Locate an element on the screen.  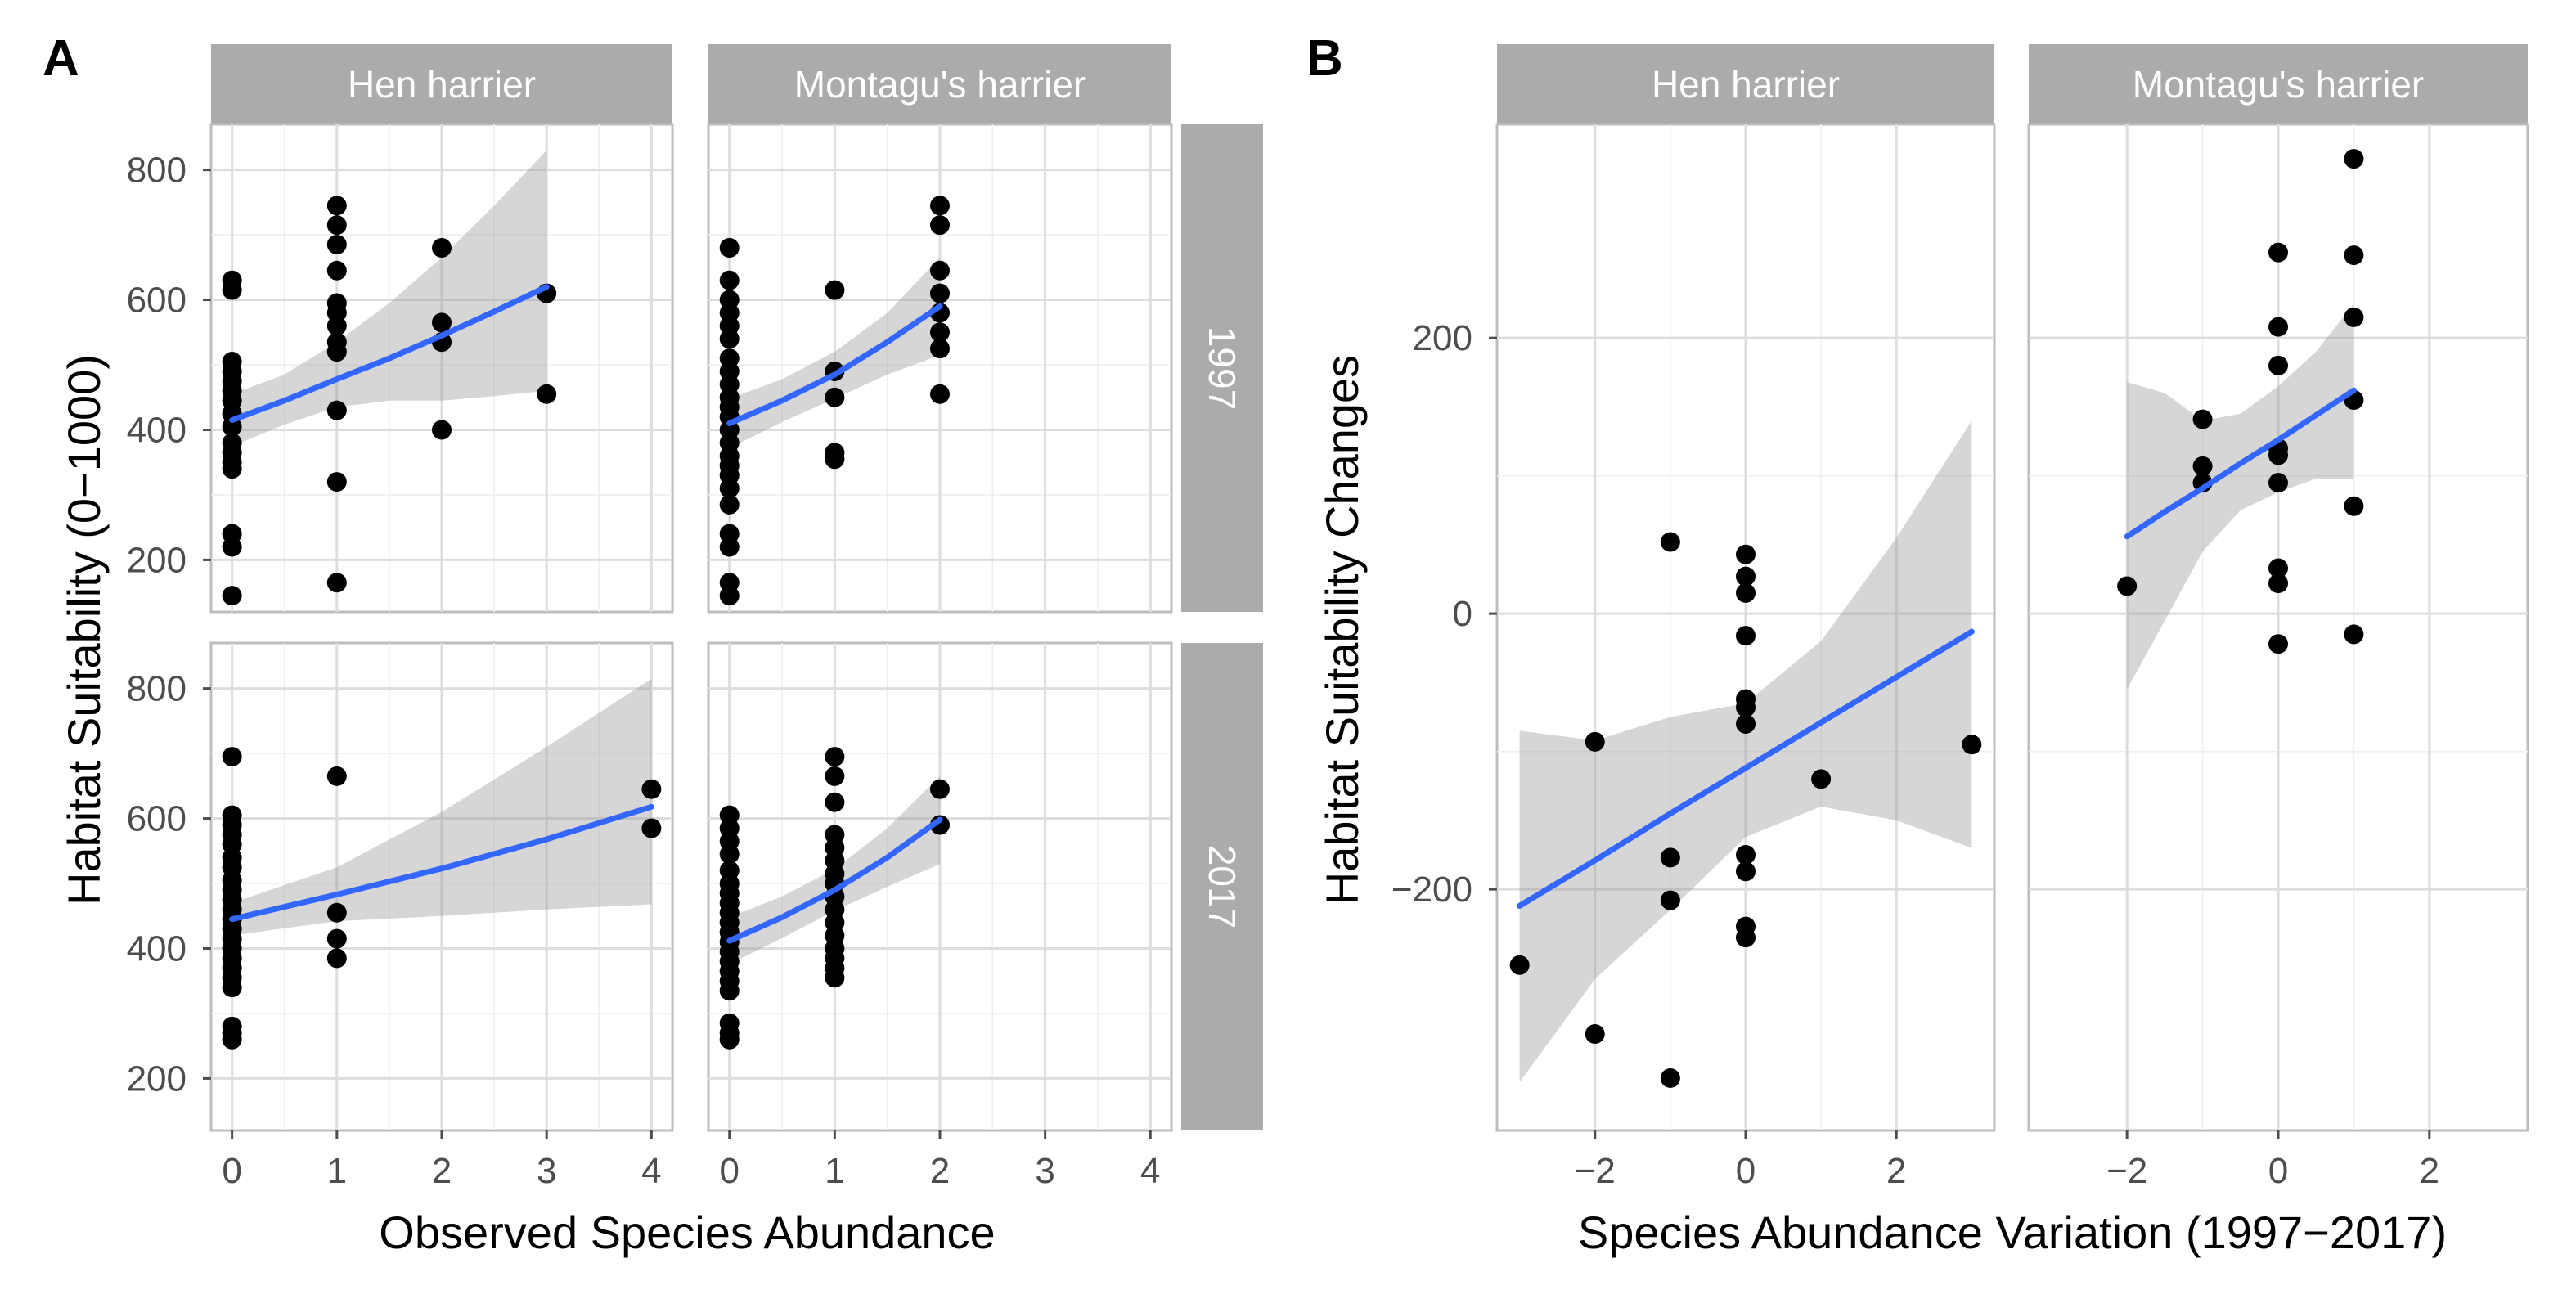
x-tick-label: −2 is located at coordinates (1595, 1171).